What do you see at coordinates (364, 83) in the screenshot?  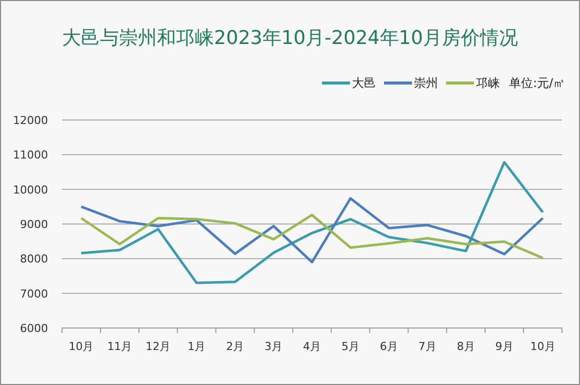 I see `legend-label: 大邑` at bounding box center [364, 83].